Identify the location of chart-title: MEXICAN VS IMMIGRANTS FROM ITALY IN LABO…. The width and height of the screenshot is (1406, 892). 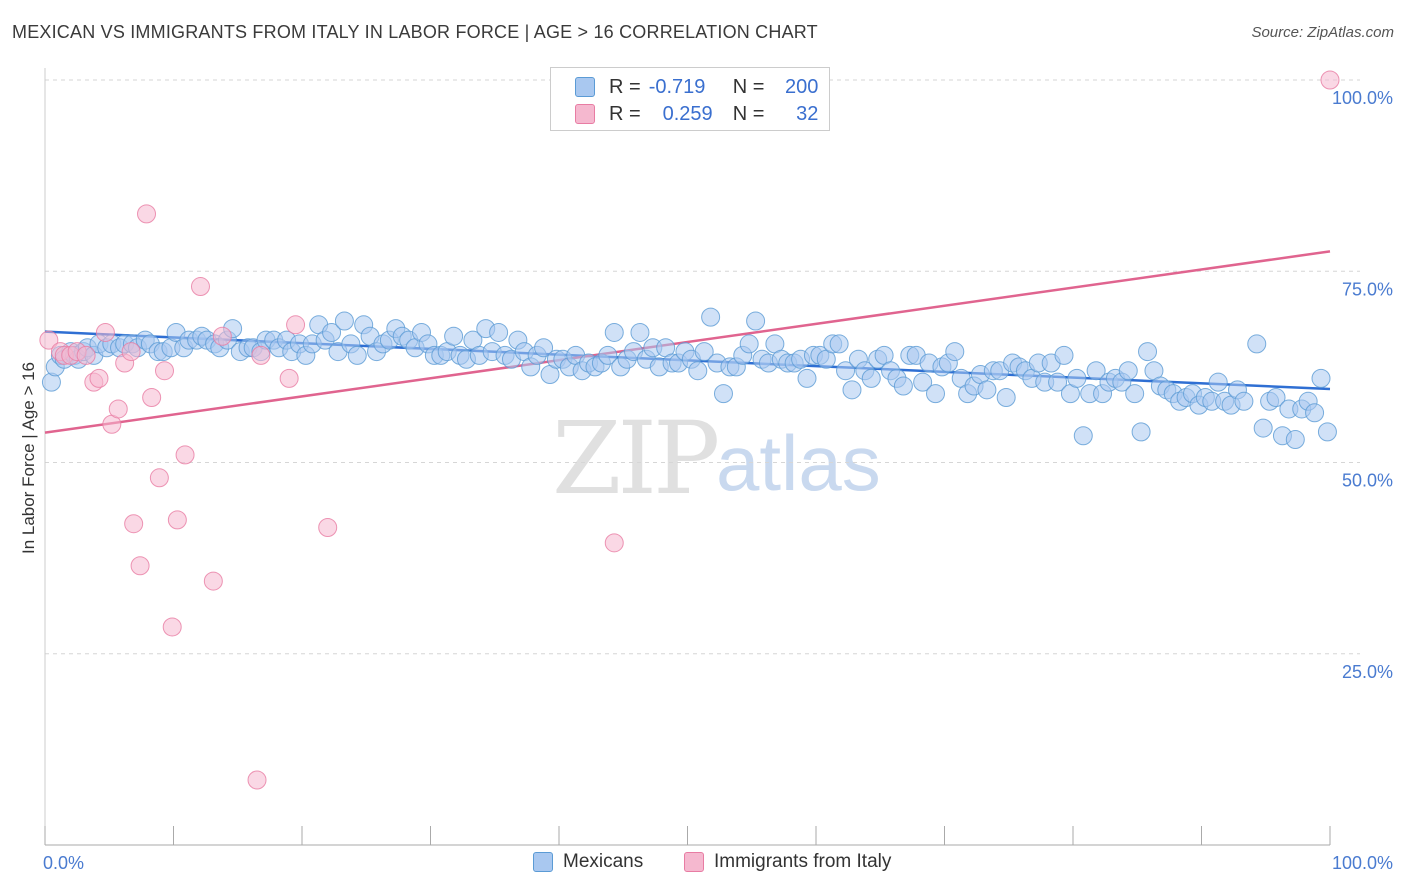
(415, 32).